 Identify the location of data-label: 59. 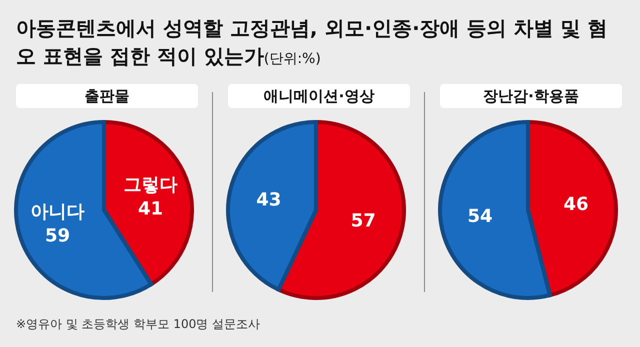
(57, 236).